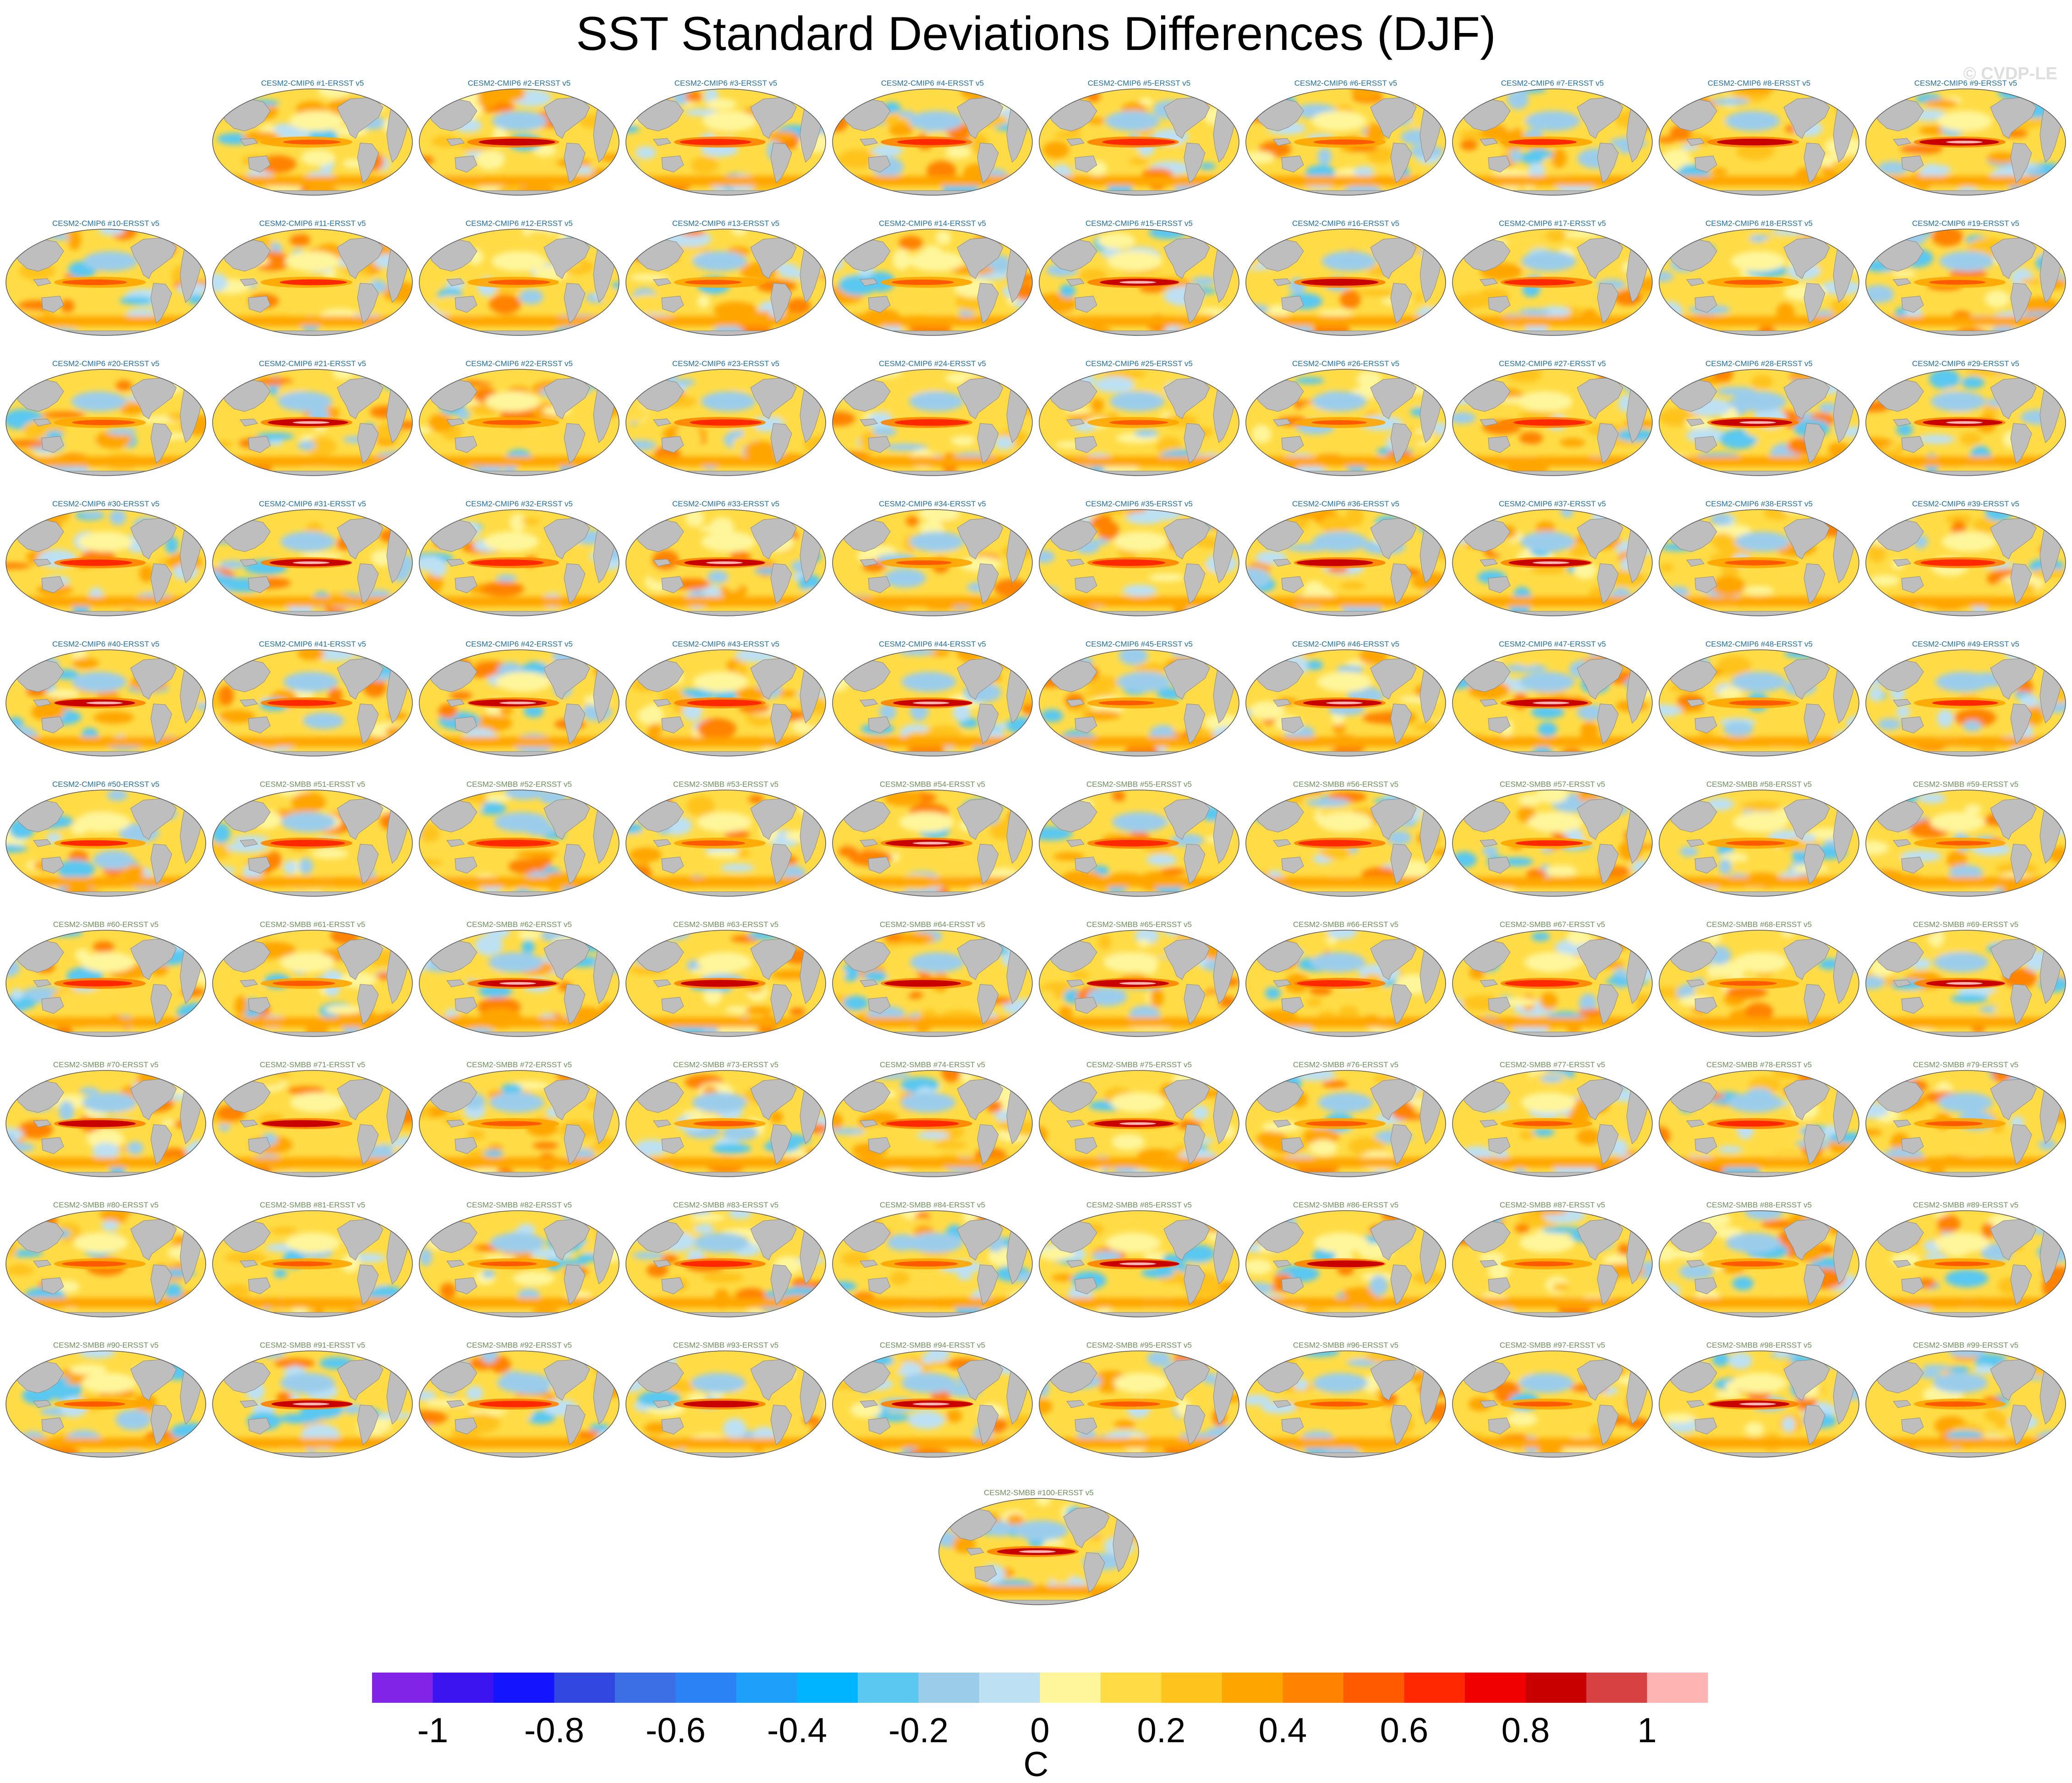  Describe the element at coordinates (312, 784) in the screenshot. I see `panel-title: CESM2-SMBB #51-ERSST v5` at that location.